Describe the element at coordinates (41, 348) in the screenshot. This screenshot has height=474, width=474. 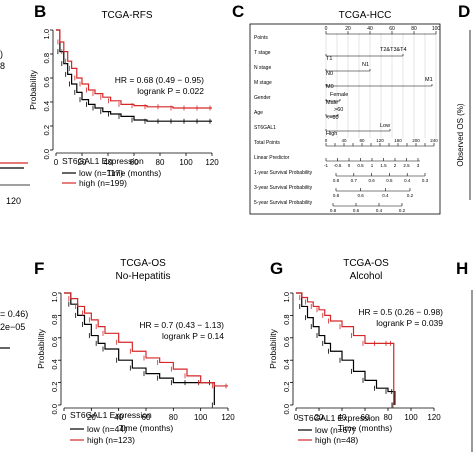
I see `panel-f-y-label: Probability` at that location.